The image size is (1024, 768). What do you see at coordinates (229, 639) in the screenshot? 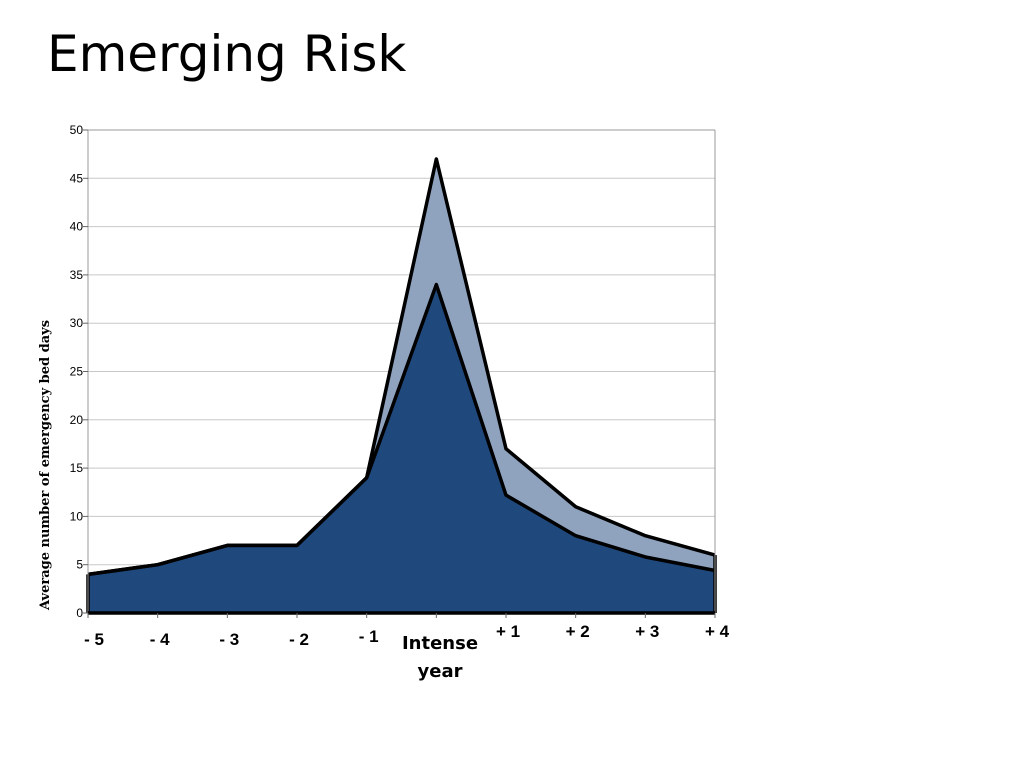
I see `x-tick-label: - 3` at bounding box center [229, 639].